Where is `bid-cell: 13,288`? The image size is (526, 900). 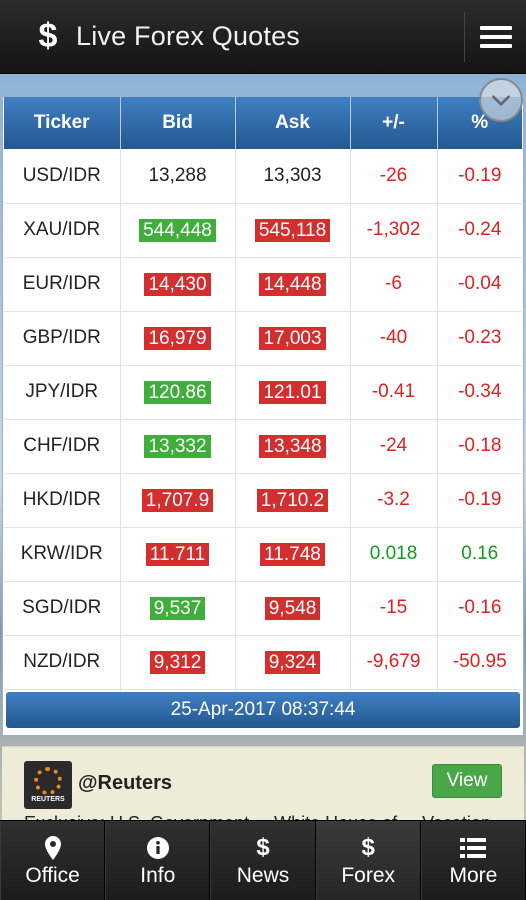
bid-cell: 13,288 is located at coordinates (178, 176).